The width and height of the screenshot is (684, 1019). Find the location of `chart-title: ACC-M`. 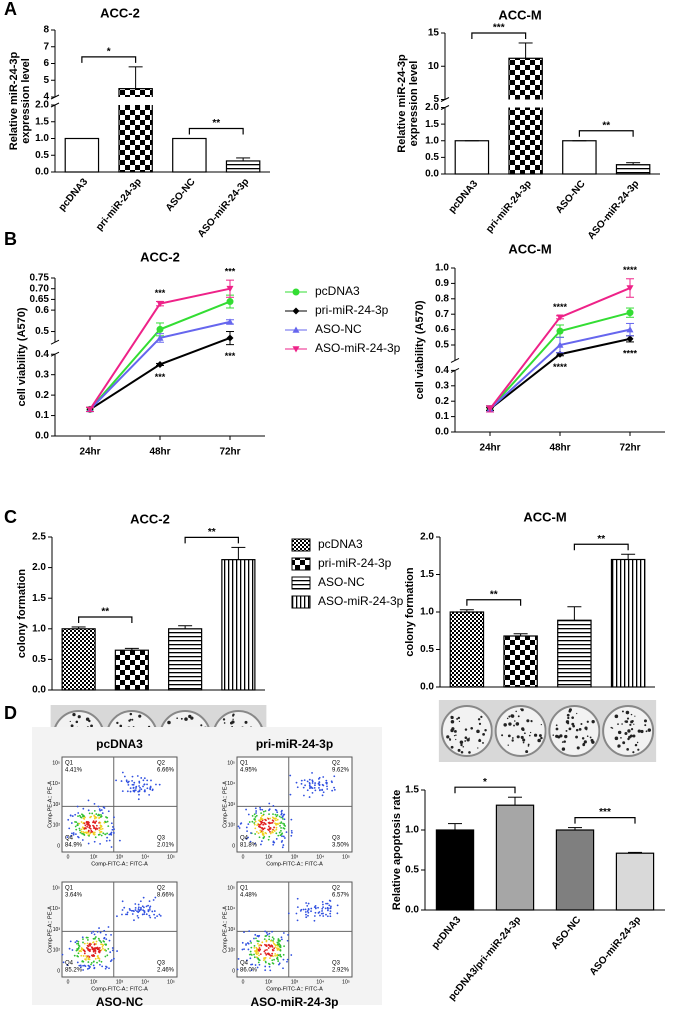

chart-title: ACC-M is located at coordinates (544, 516).